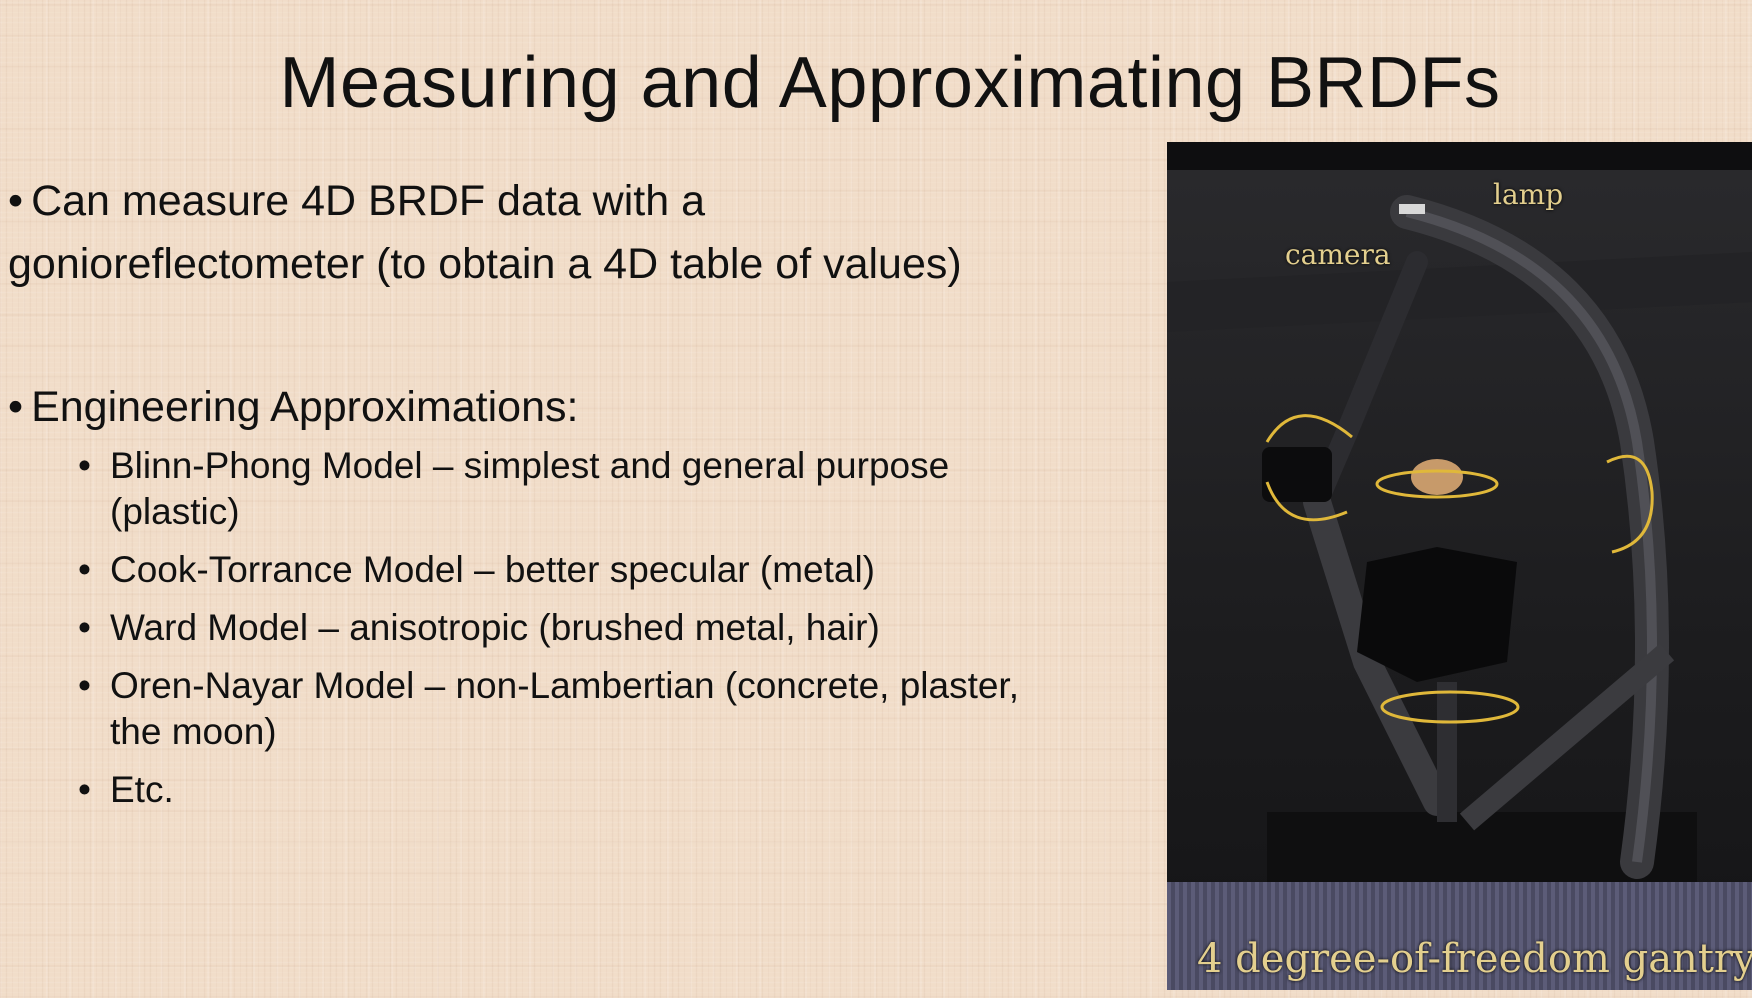  What do you see at coordinates (1447, 752) in the screenshot?
I see `center-post` at bounding box center [1447, 752].